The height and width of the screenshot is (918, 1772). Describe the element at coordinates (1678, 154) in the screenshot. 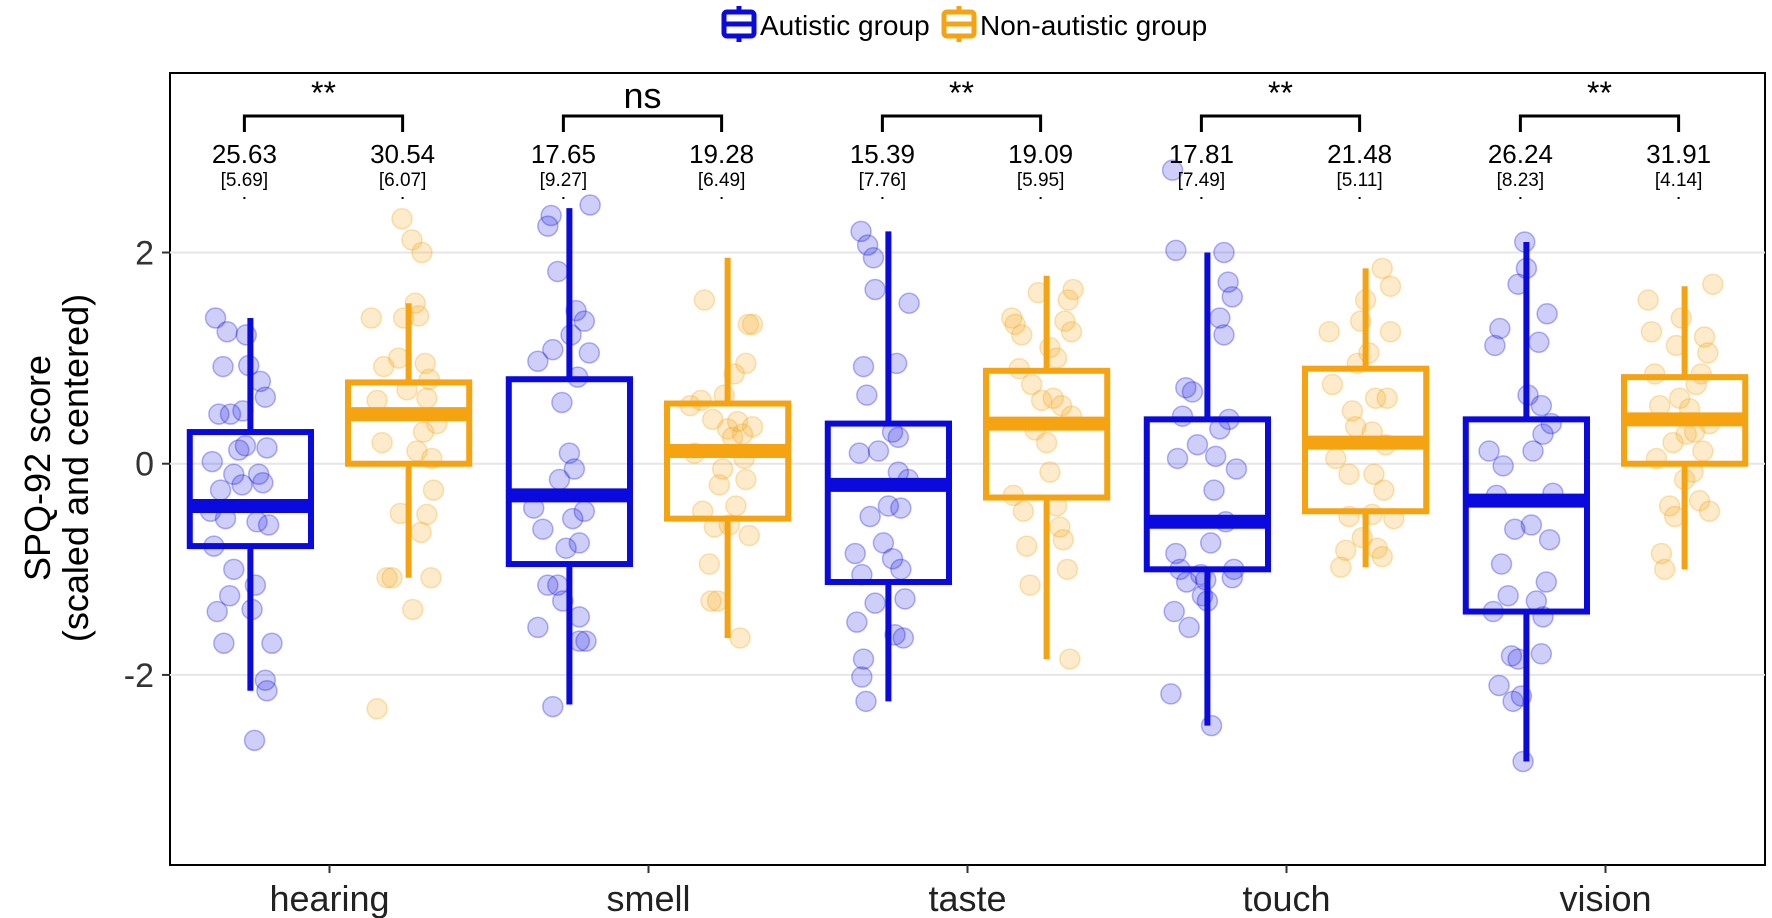

I see `nonautistic-mean-label: 31.91` at that location.